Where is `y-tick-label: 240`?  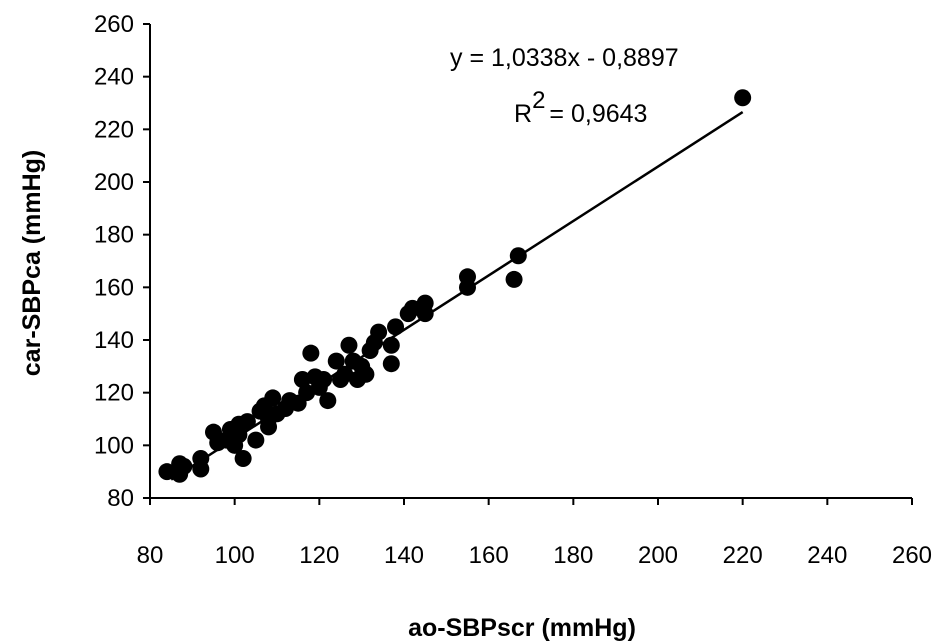 y-tick-label: 240 is located at coordinates (114, 77).